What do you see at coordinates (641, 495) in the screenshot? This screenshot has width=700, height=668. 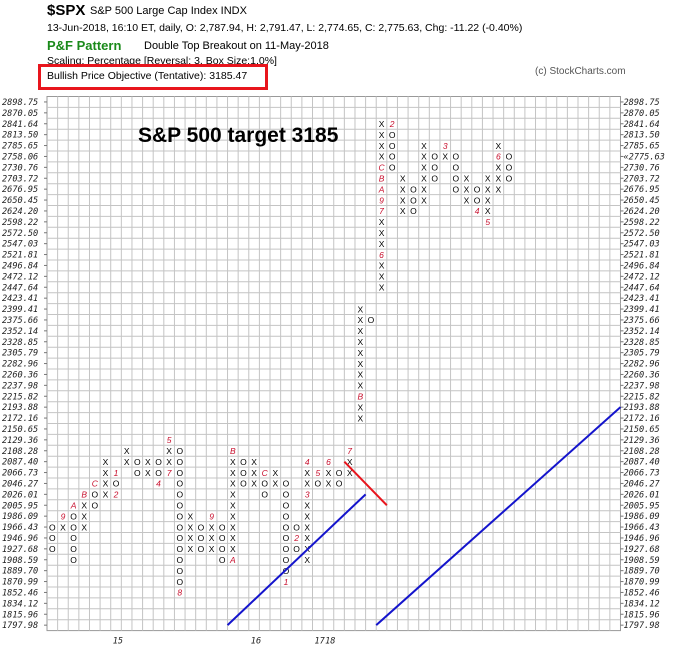 I see `y-tick-label-right: 2026.01` at bounding box center [641, 495].